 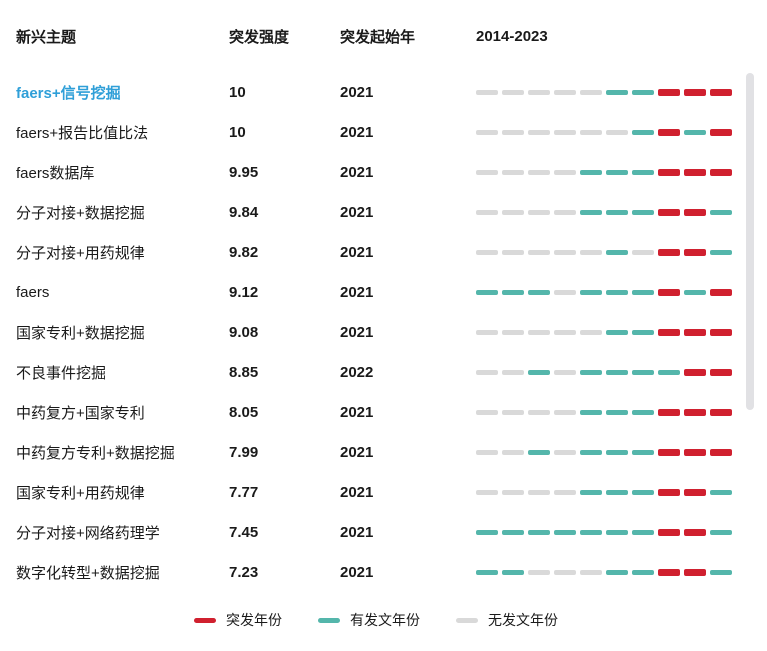 What do you see at coordinates (244, 572) in the screenshot?
I see `burst-strength-value: 7.23` at bounding box center [244, 572].